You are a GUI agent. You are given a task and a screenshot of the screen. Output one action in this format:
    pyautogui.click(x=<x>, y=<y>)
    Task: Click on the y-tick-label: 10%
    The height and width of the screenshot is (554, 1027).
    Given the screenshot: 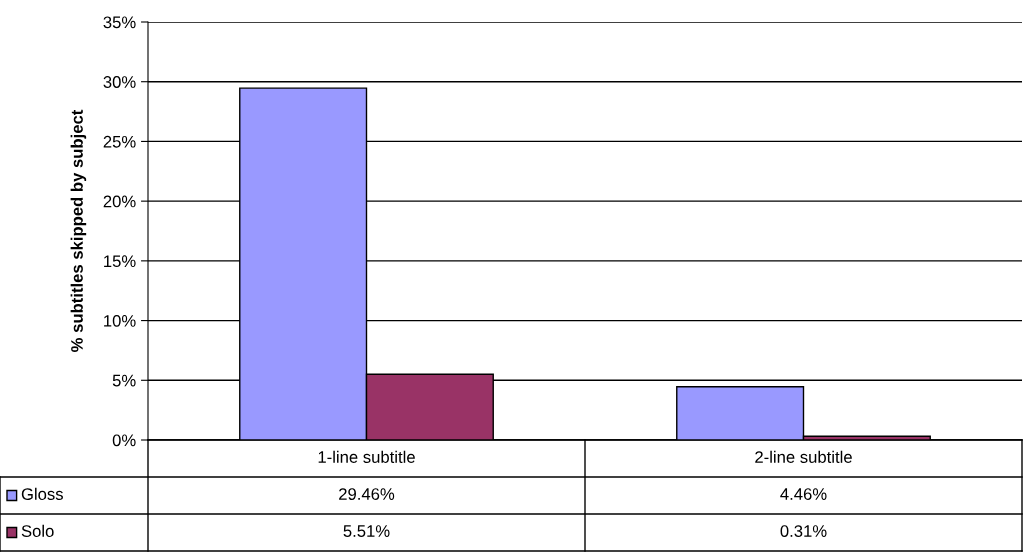 What is the action you would take?
    pyautogui.click(x=120, y=320)
    